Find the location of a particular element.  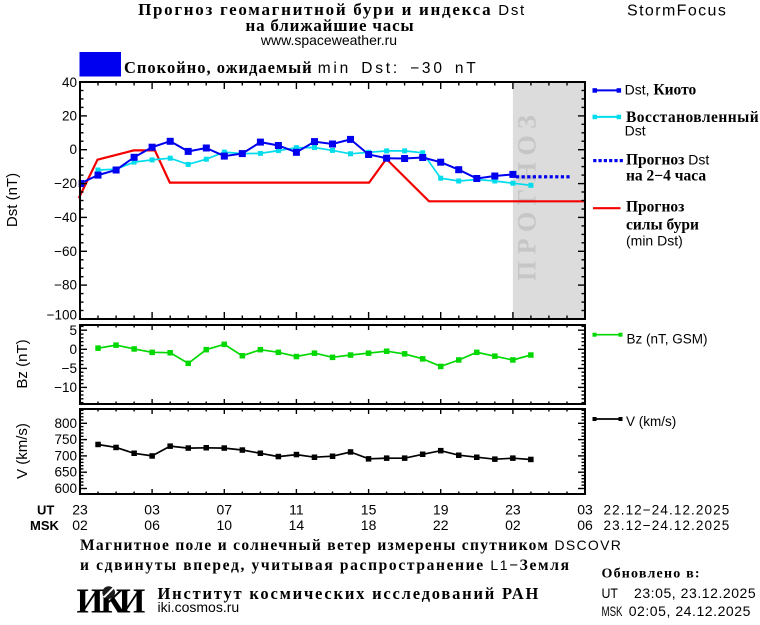

svg-text: 40 is located at coordinates (69, 82).